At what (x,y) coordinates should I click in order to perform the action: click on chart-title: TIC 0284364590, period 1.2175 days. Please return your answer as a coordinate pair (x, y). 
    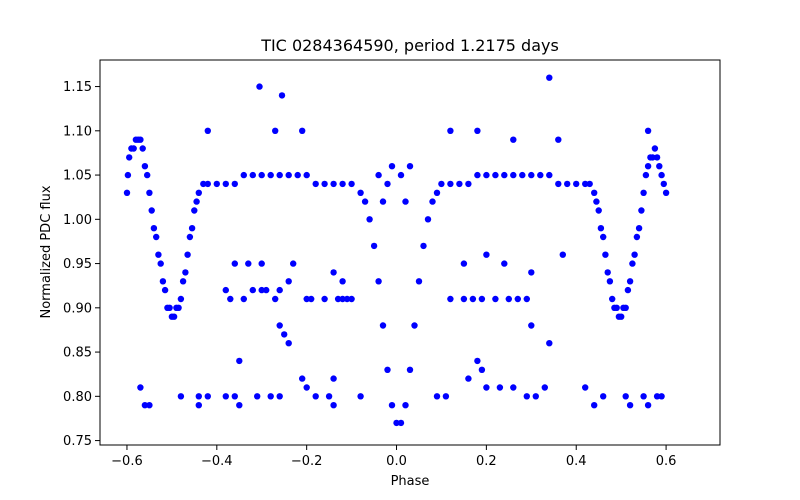
    Looking at the image, I should click on (409, 45).